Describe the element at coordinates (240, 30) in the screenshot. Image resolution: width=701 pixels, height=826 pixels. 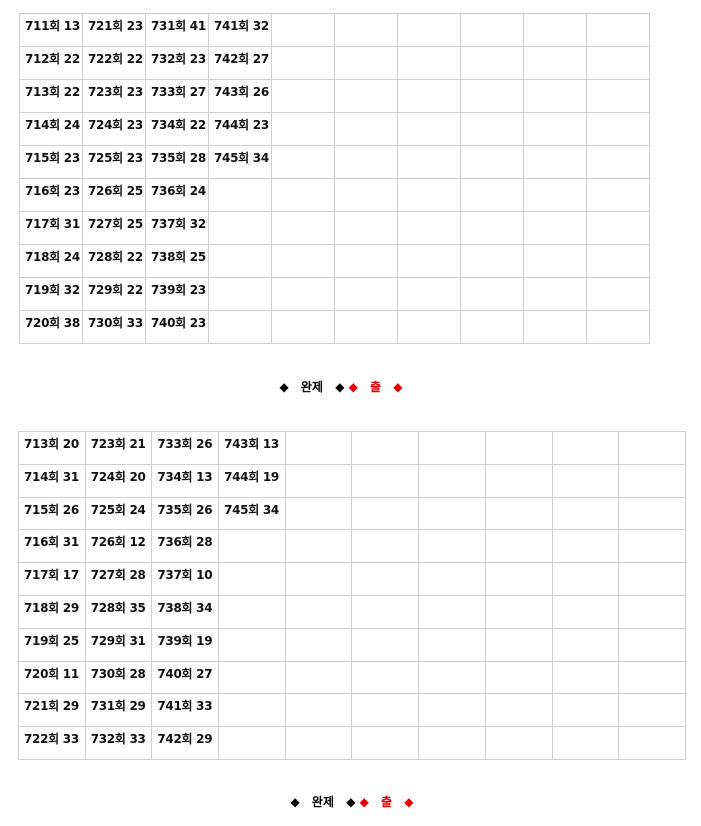
I see `table-cell: 741회 32` at that location.